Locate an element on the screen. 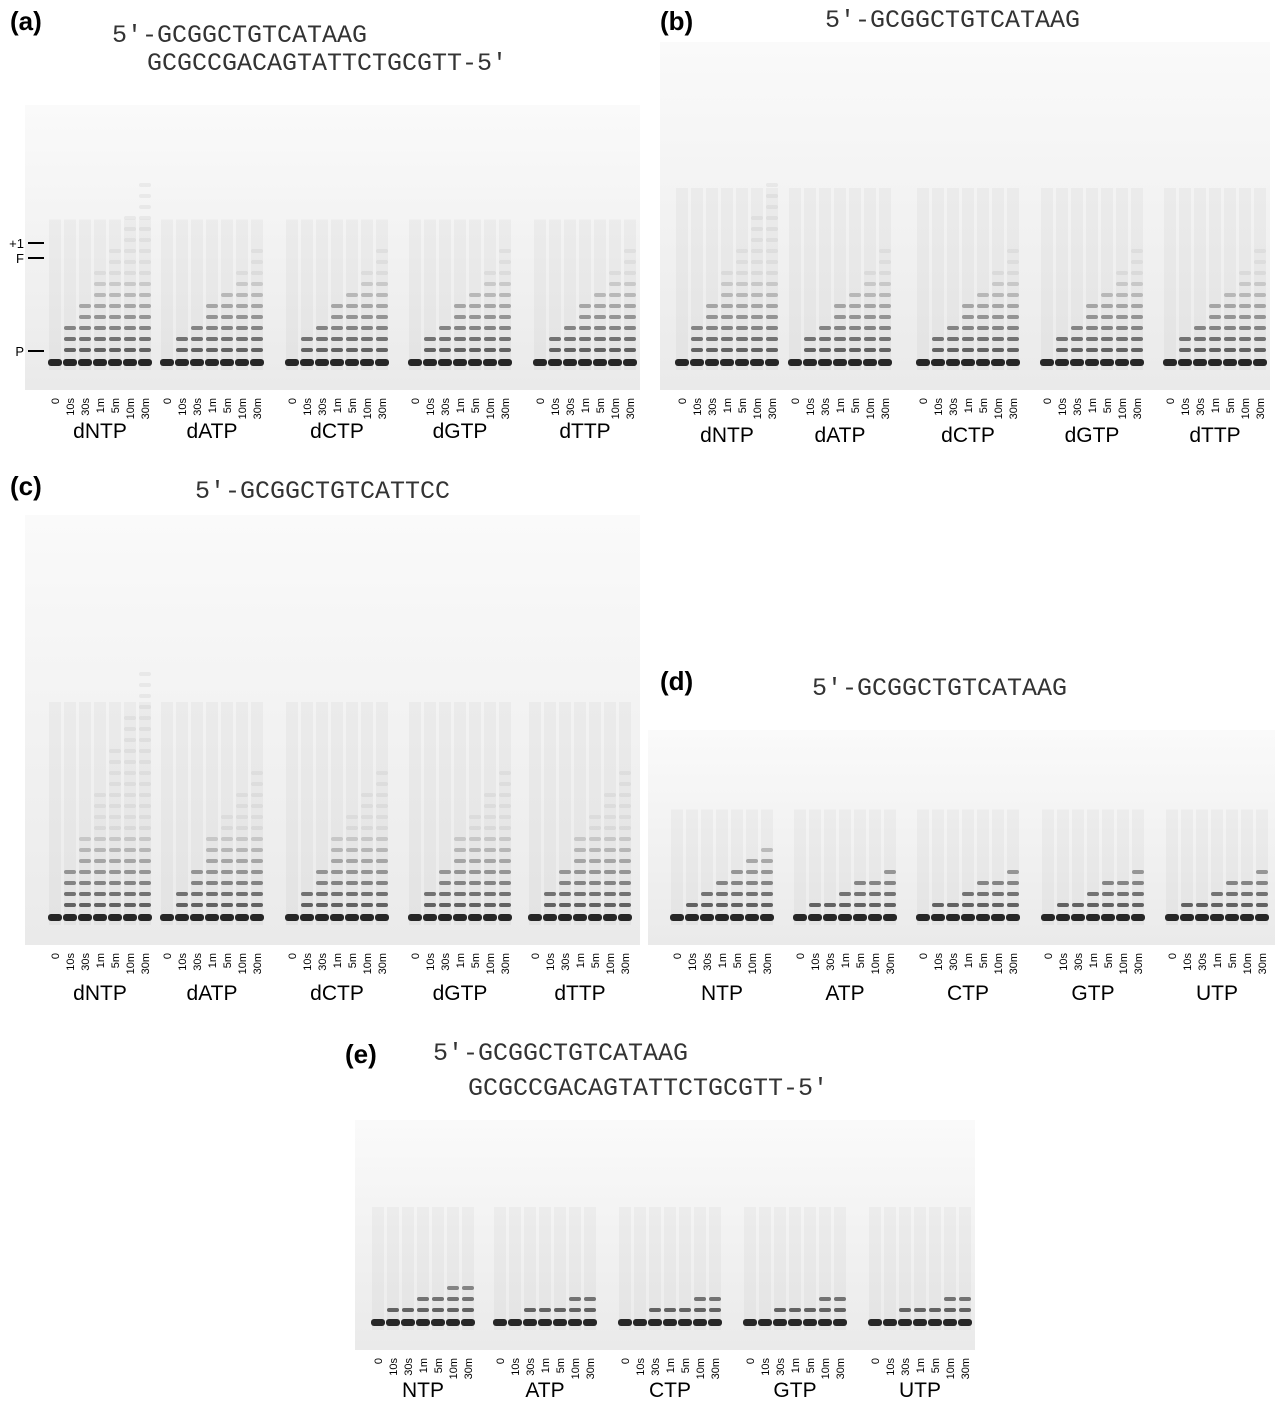 Image resolution: width=1276 pixels, height=1410 pixels. time-label: 30s is located at coordinates (571, 407).